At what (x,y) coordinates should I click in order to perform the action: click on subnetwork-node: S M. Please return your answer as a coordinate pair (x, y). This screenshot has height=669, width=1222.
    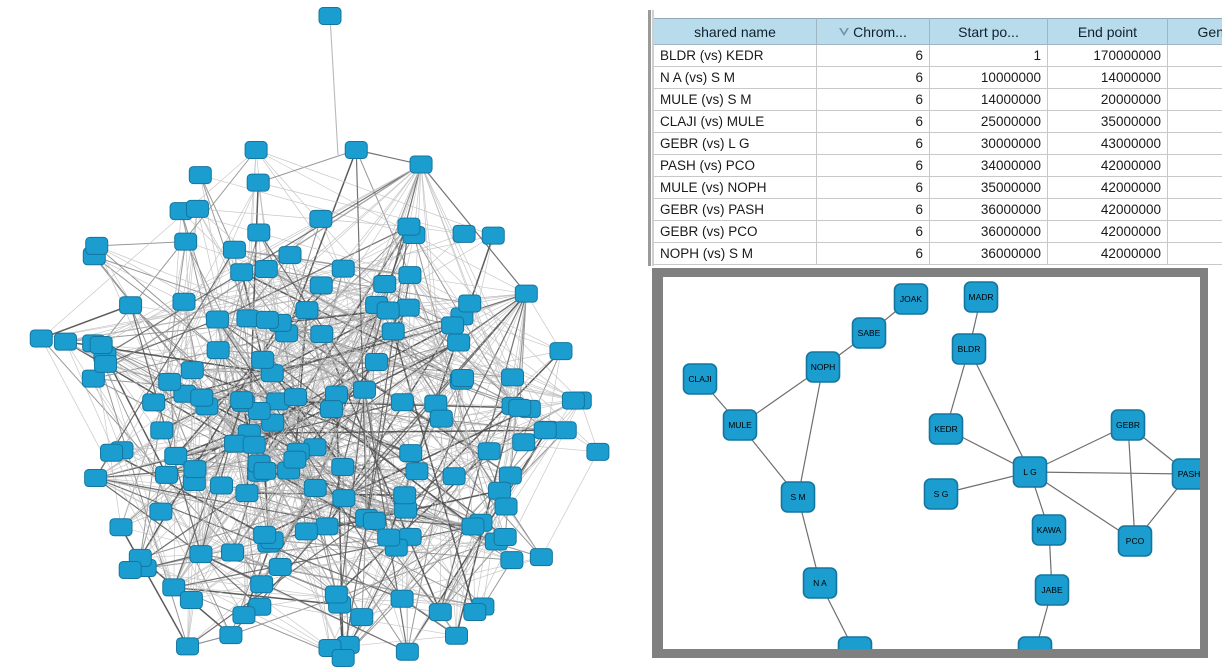
    Looking at the image, I should click on (798, 497).